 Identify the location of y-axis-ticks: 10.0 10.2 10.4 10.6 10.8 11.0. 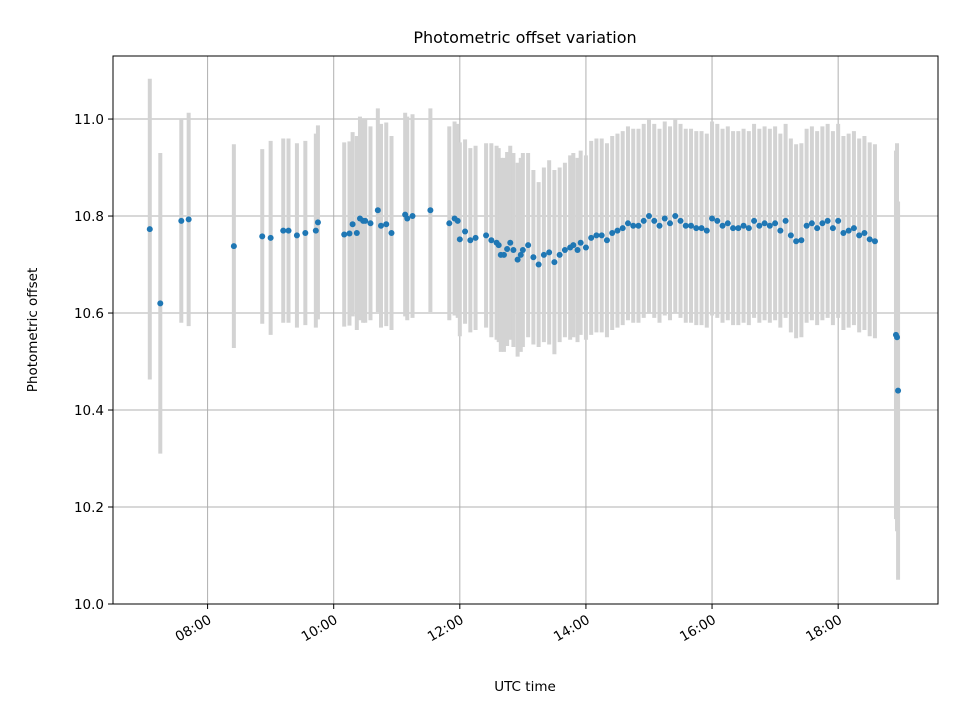
(93, 362).